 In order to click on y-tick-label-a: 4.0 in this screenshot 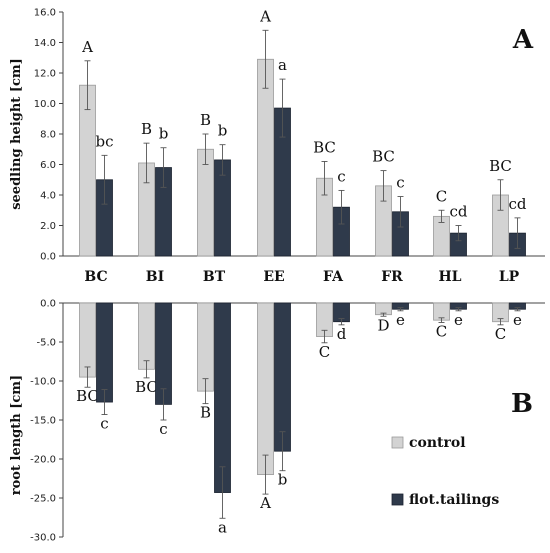, I will do `click(48, 196)`.